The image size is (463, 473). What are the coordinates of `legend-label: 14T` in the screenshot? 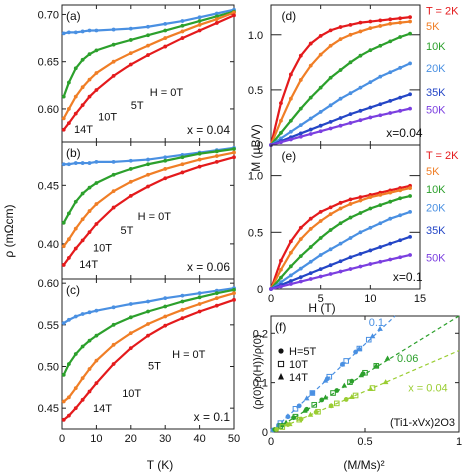 It's located at (298, 378).